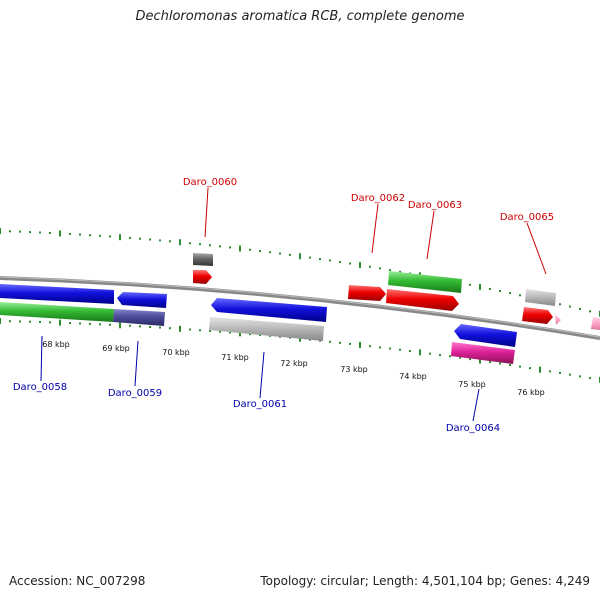 The image size is (600, 600). Describe the element at coordinates (142, 300) in the screenshot. I see `gene-daro-0059-blue` at that location.